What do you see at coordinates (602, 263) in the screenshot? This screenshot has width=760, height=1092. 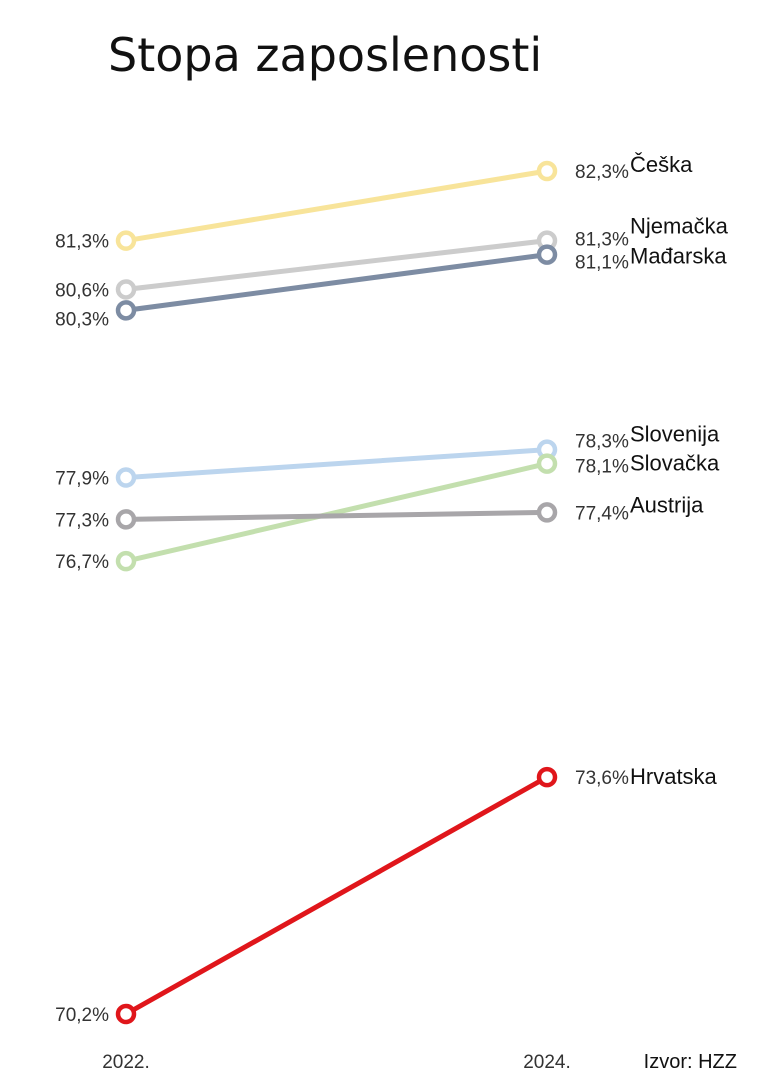 I see `value-label: 81,1%` at bounding box center [602, 263].